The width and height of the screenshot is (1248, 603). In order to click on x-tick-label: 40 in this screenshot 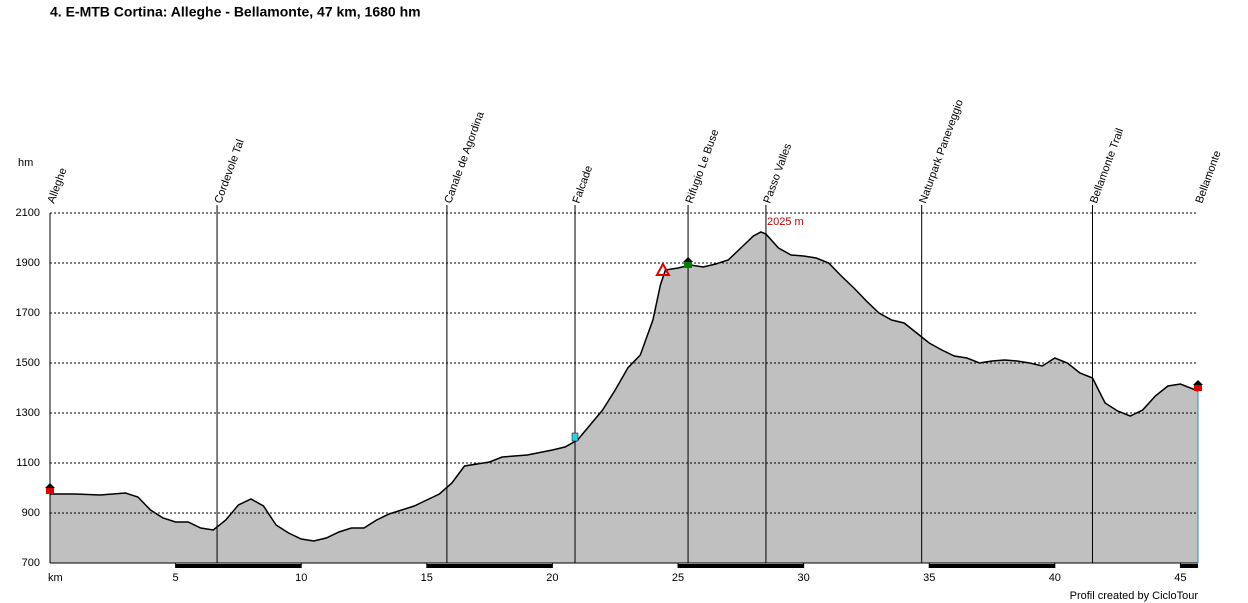, I will do `click(1055, 578)`.